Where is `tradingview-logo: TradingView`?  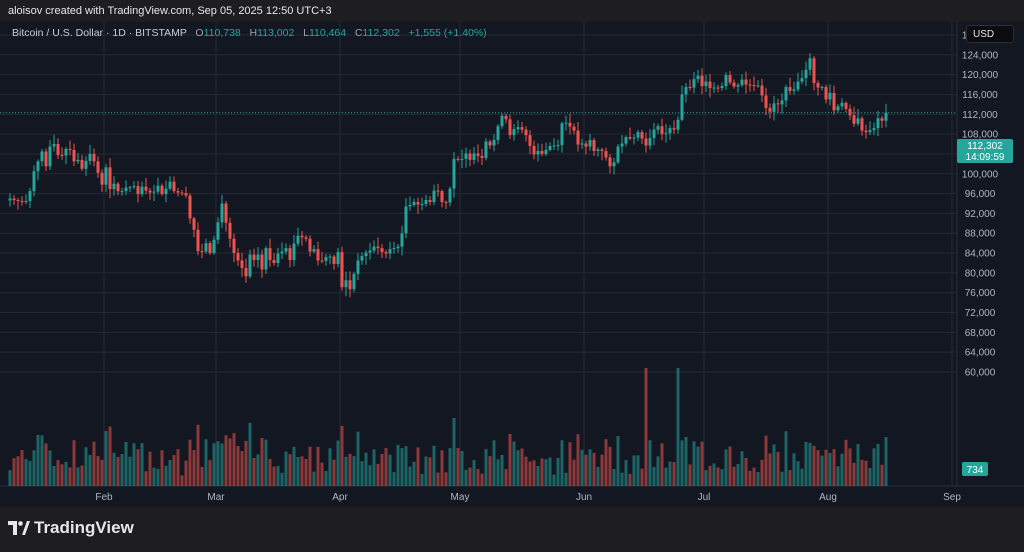 tradingview-logo: TradingView is located at coordinates (71, 528).